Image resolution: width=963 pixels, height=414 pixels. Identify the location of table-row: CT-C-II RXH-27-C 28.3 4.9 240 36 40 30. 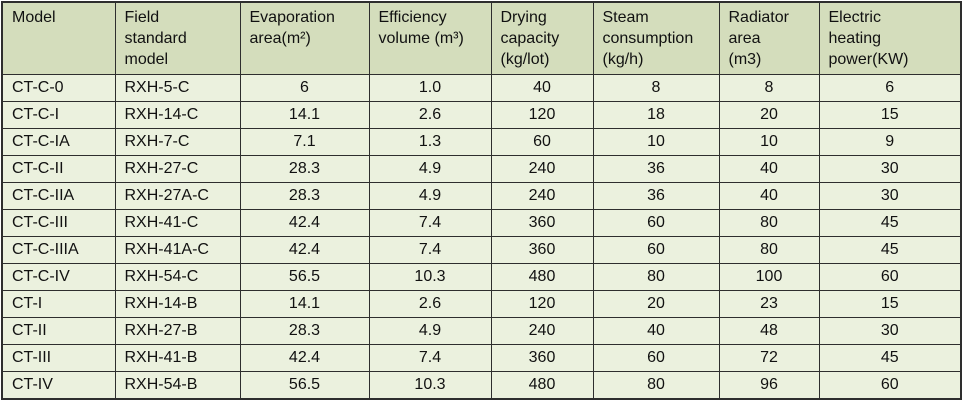
(481, 169).